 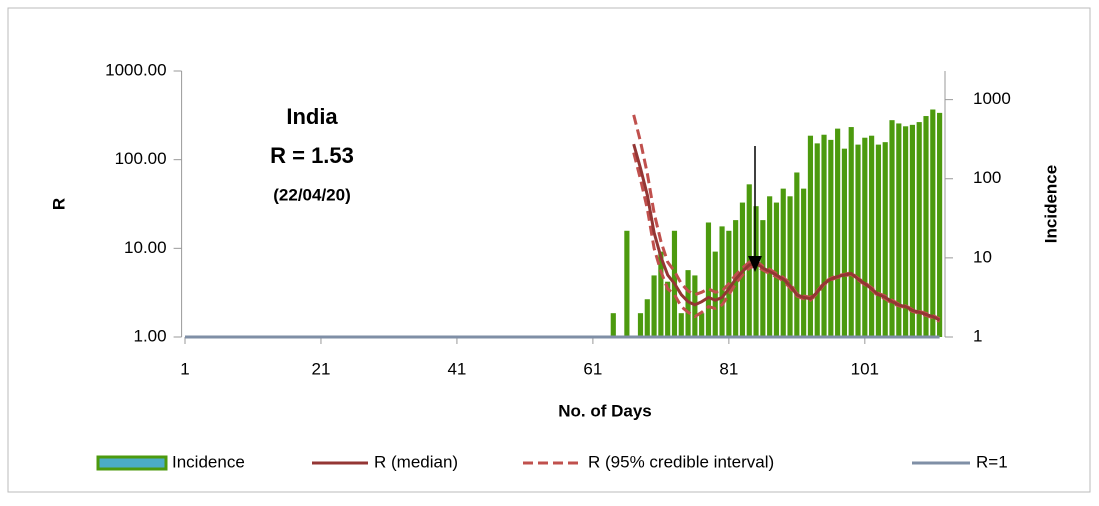 I want to click on y2-tick-label: 1000, so click(x=992, y=98).